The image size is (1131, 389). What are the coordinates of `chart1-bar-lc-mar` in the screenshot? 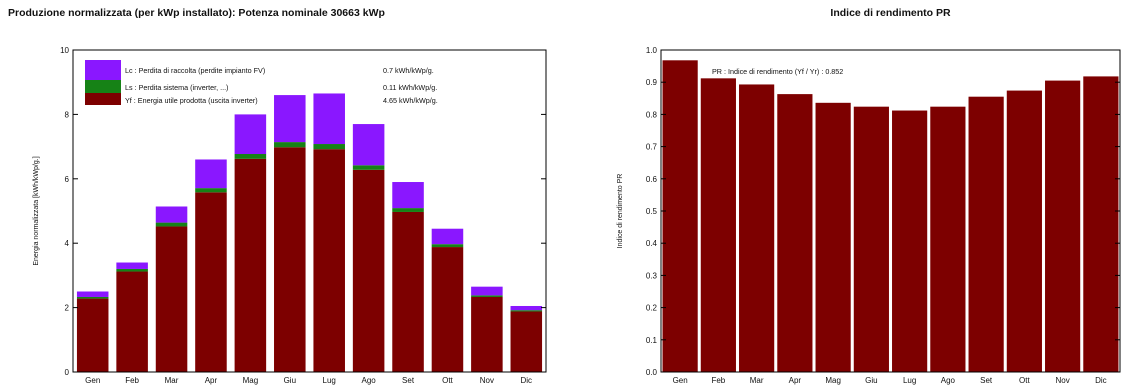 It's located at (171, 214).